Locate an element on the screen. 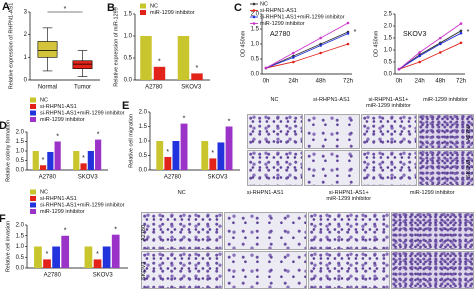 The height and width of the screenshot is (289, 474). panel-label: E is located at coordinates (125, 106).